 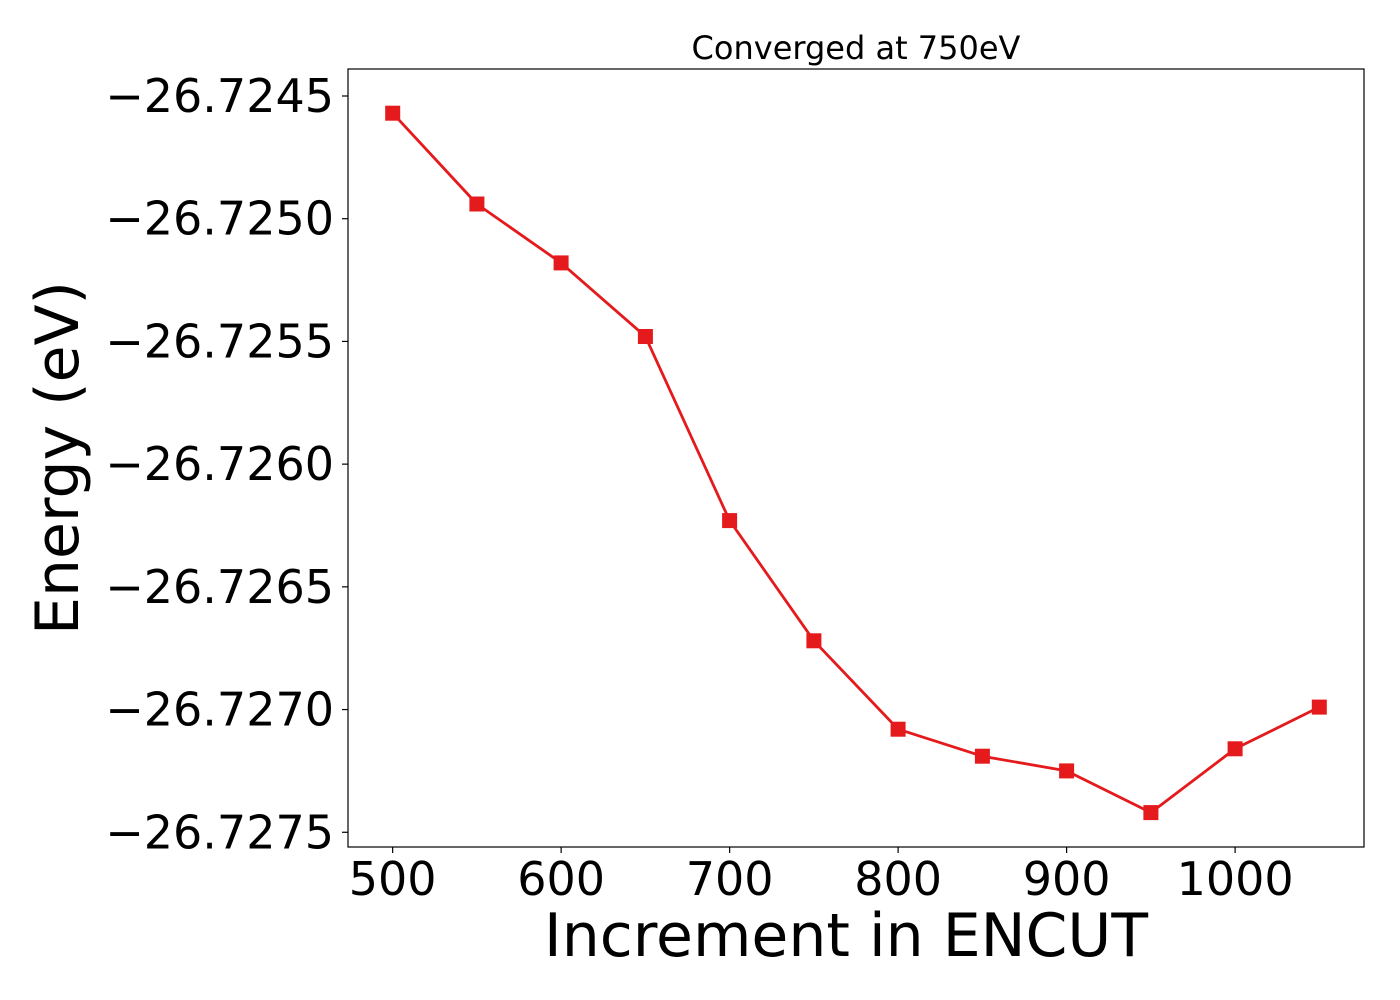 I want to click on y-tick-label: −26.7245, so click(x=219, y=96).